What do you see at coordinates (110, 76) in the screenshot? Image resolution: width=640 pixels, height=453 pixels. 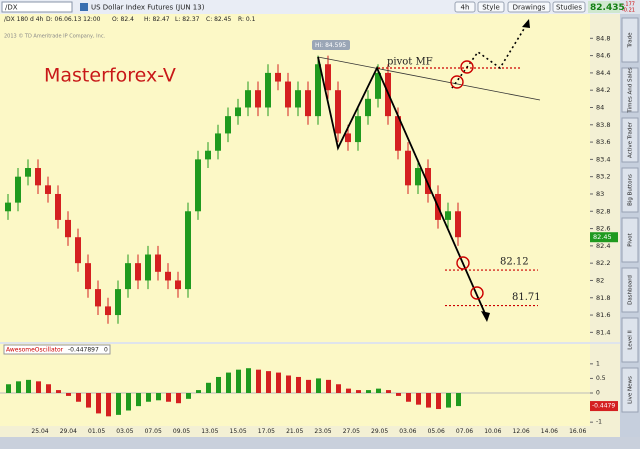 I see `watermark-title: Masterforex-V` at bounding box center [110, 76].